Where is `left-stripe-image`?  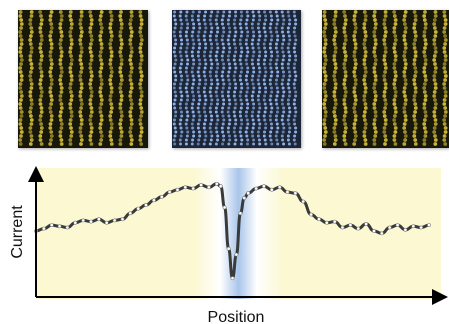 left-stripe-image is located at coordinates (83, 79).